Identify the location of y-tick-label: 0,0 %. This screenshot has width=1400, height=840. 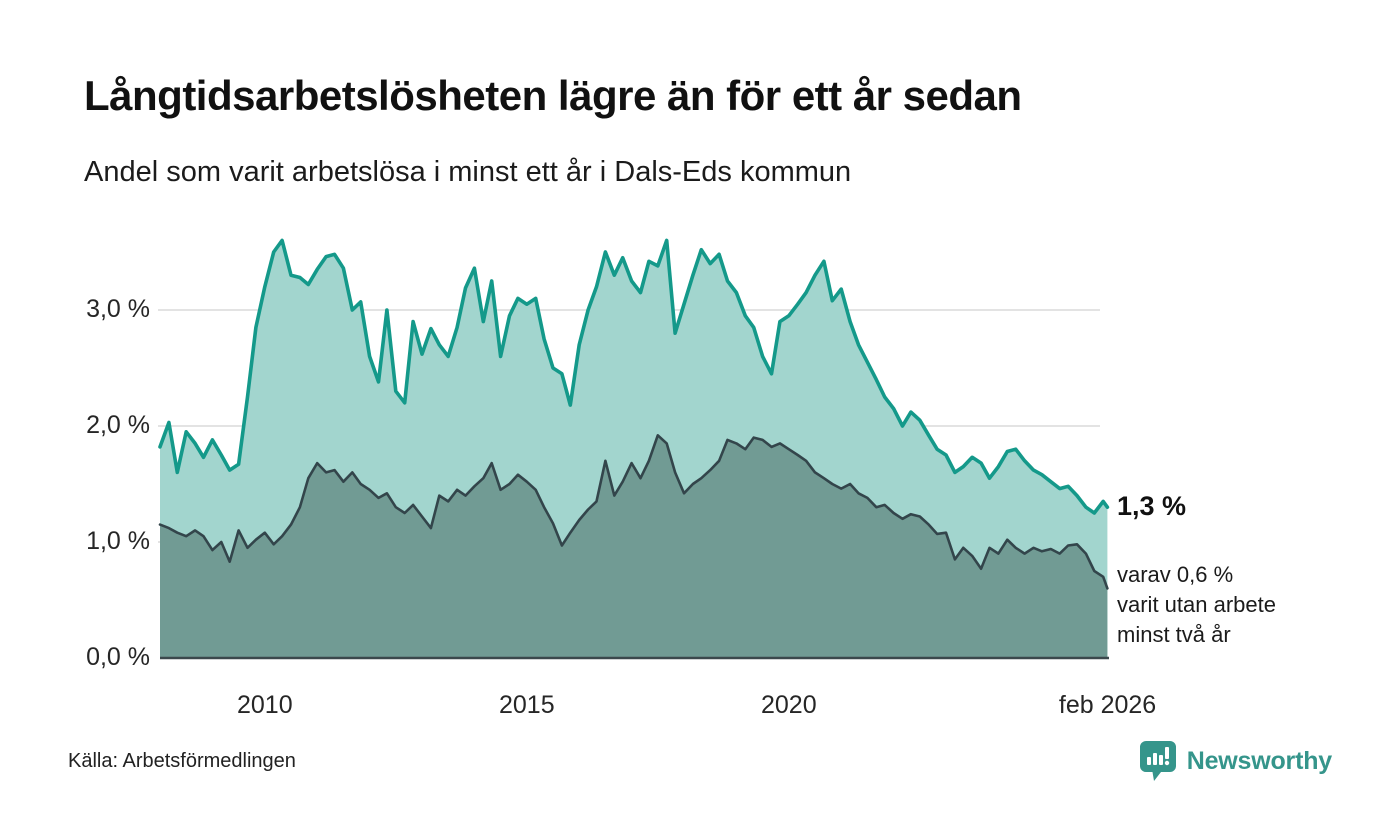
(118, 657).